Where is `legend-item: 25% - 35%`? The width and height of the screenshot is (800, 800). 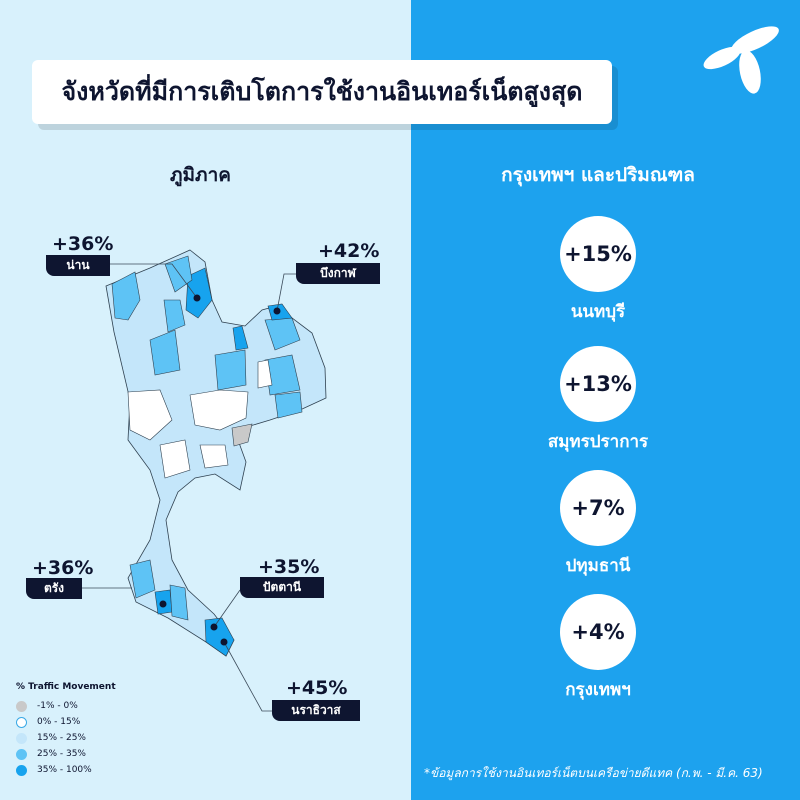
legend-item: 25% - 35% is located at coordinates (66, 754).